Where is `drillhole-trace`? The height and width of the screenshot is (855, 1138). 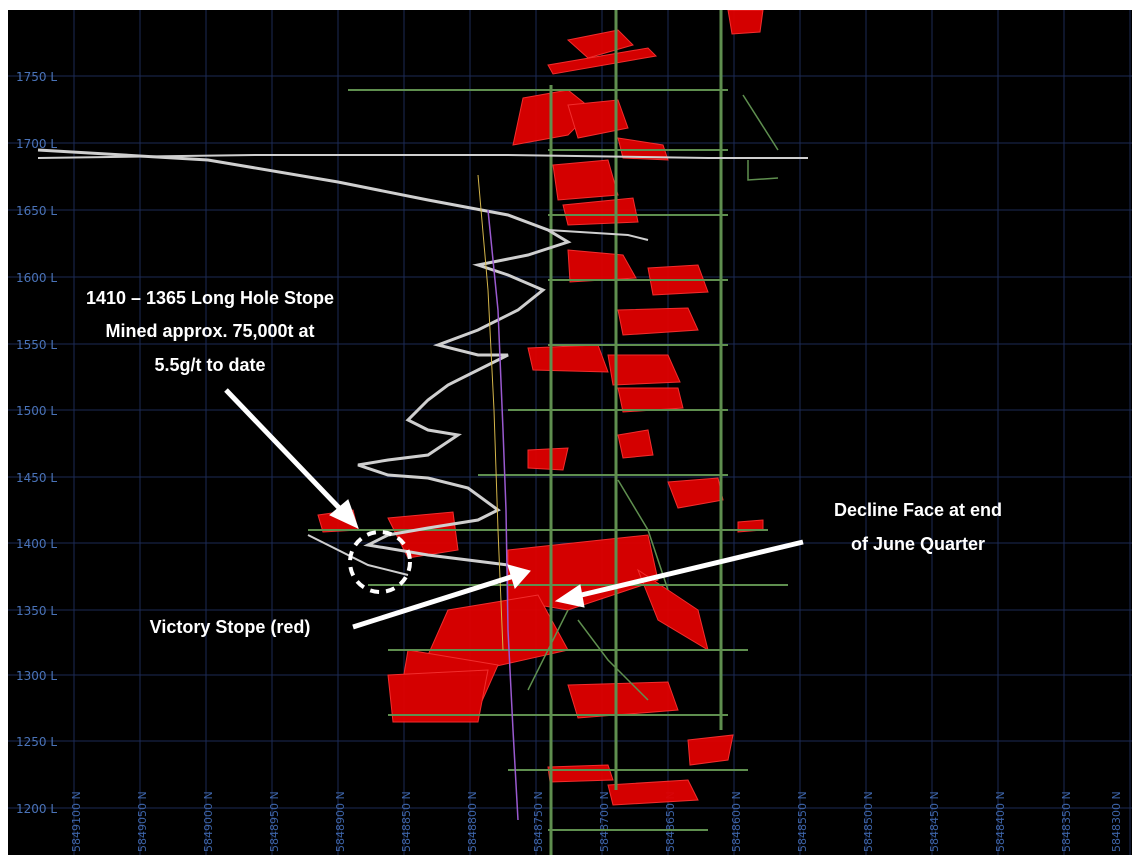 drillhole-trace is located at coordinates (503, 515).